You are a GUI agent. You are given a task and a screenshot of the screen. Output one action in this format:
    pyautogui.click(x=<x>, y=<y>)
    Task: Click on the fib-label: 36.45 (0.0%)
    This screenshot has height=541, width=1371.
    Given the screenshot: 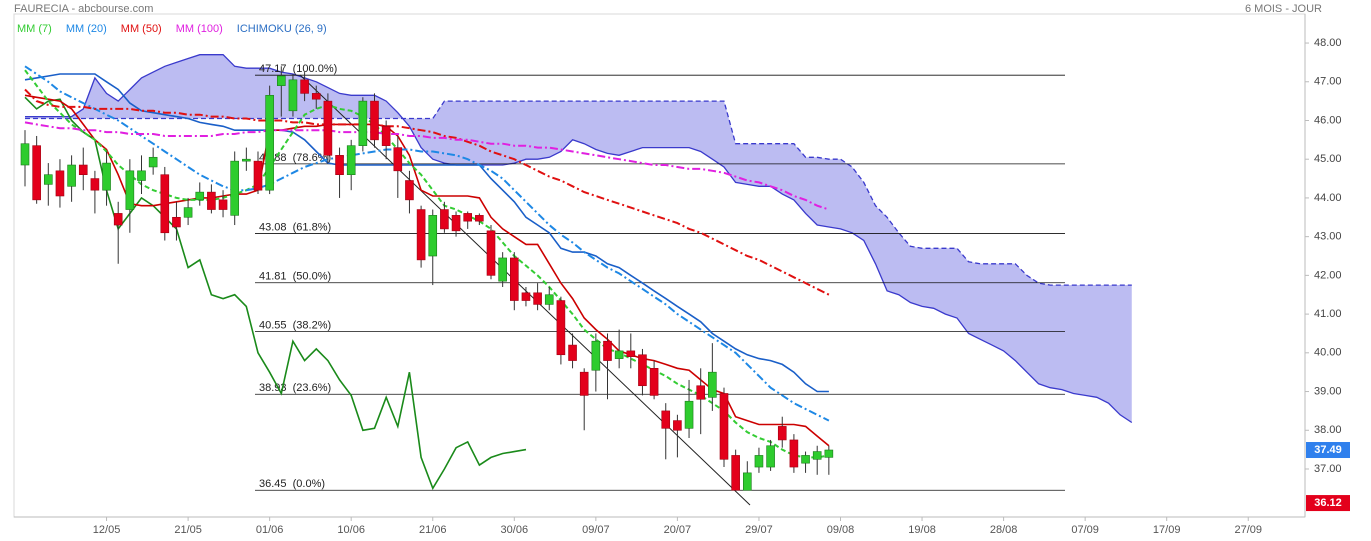 What is the action you would take?
    pyautogui.click(x=292, y=484)
    